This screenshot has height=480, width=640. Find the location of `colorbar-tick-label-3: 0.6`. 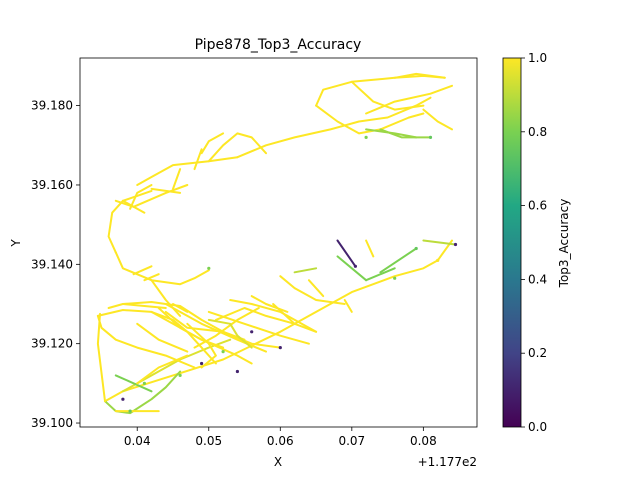

colorbar-tick-label-3: 0.6 is located at coordinates (537, 206).